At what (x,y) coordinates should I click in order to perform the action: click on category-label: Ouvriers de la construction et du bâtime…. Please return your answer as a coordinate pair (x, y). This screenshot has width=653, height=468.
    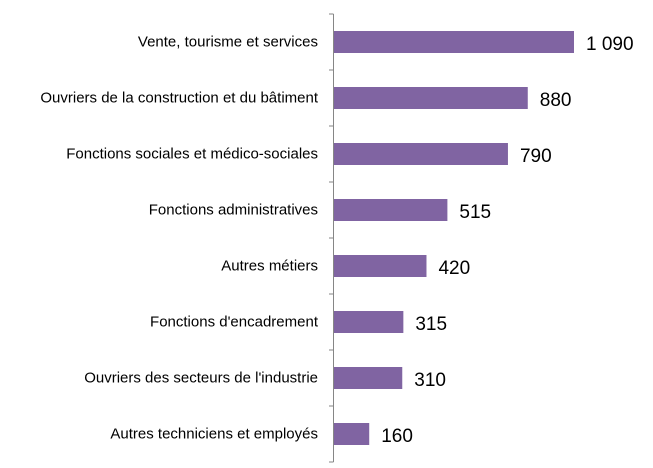
    Looking at the image, I should click on (179, 98).